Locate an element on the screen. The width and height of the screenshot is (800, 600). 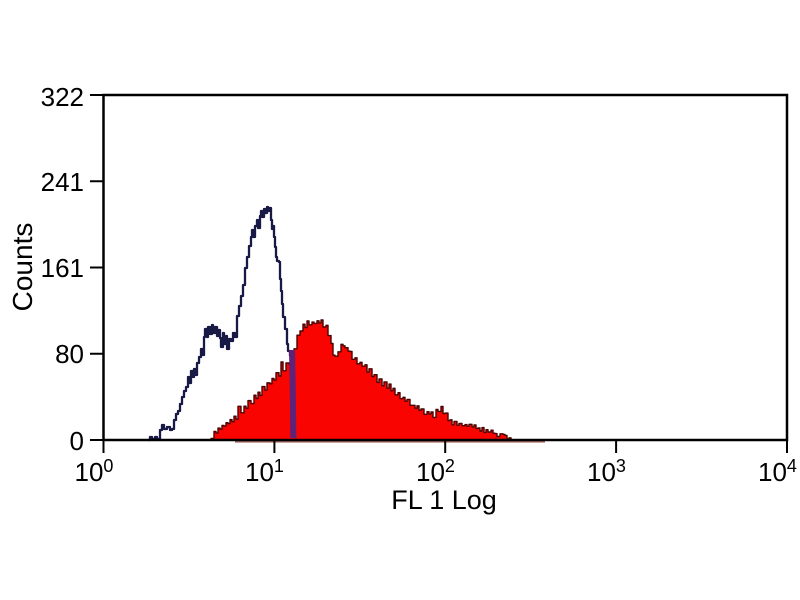
svg-text: 161 is located at coordinates (62, 268).